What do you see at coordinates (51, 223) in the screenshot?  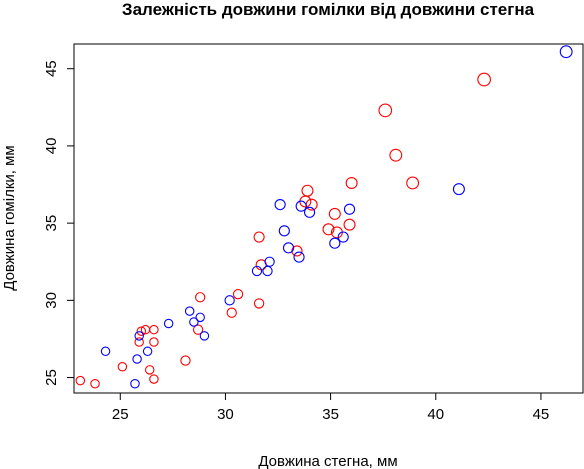 I see `y-tick-label: 35` at bounding box center [51, 223].